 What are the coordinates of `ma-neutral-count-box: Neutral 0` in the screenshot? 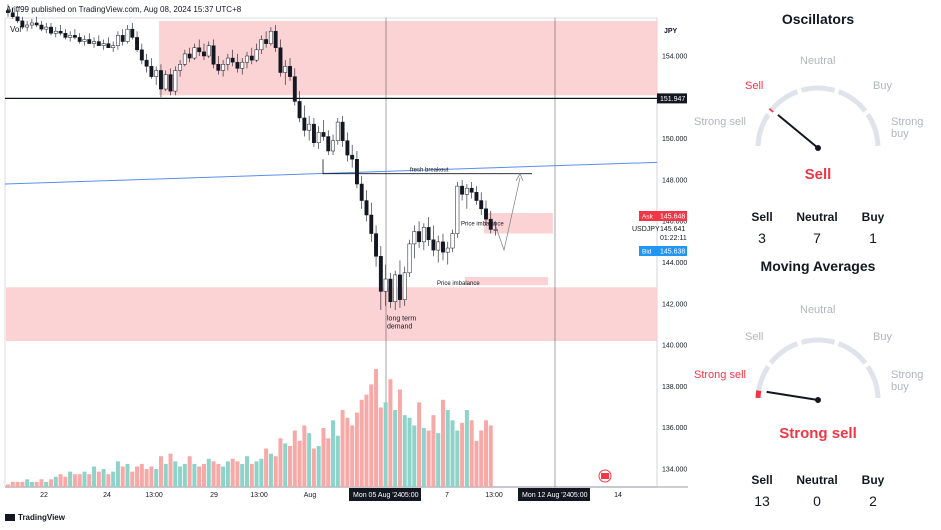 It's located at (817, 491).